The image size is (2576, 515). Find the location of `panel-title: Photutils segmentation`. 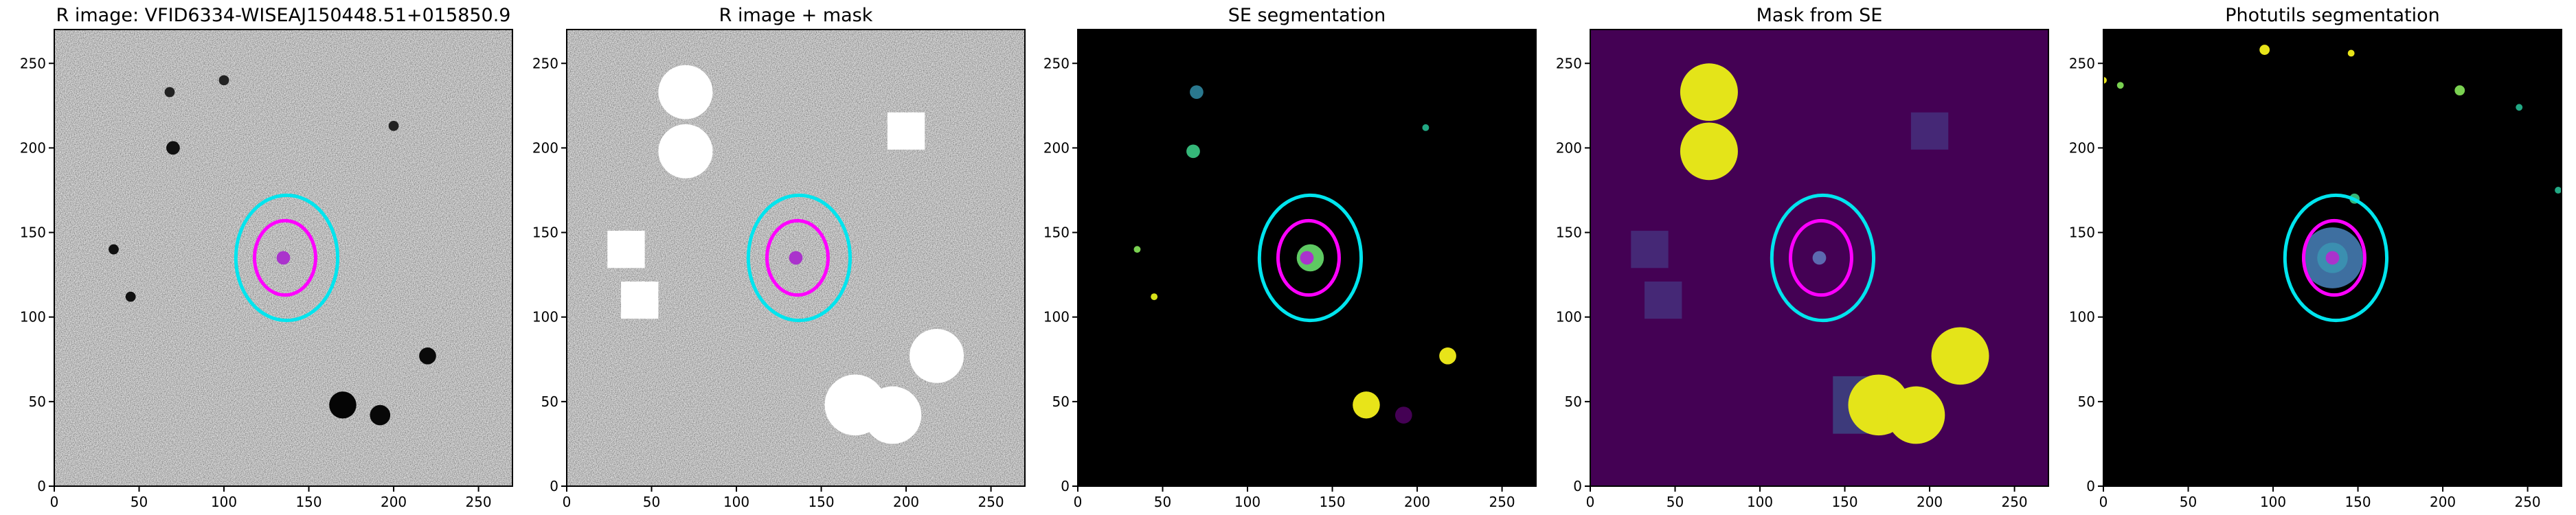

panel-title: Photutils segmentation is located at coordinates (2332, 16).